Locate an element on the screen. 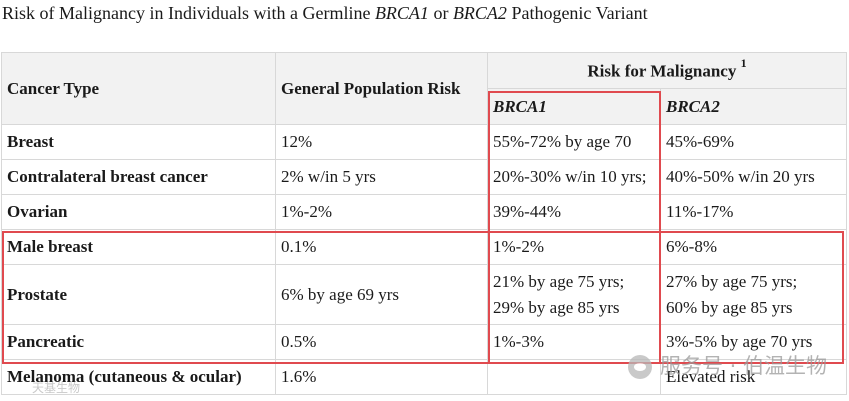  brca2-risk-cell: 6%-8% is located at coordinates (753, 247).